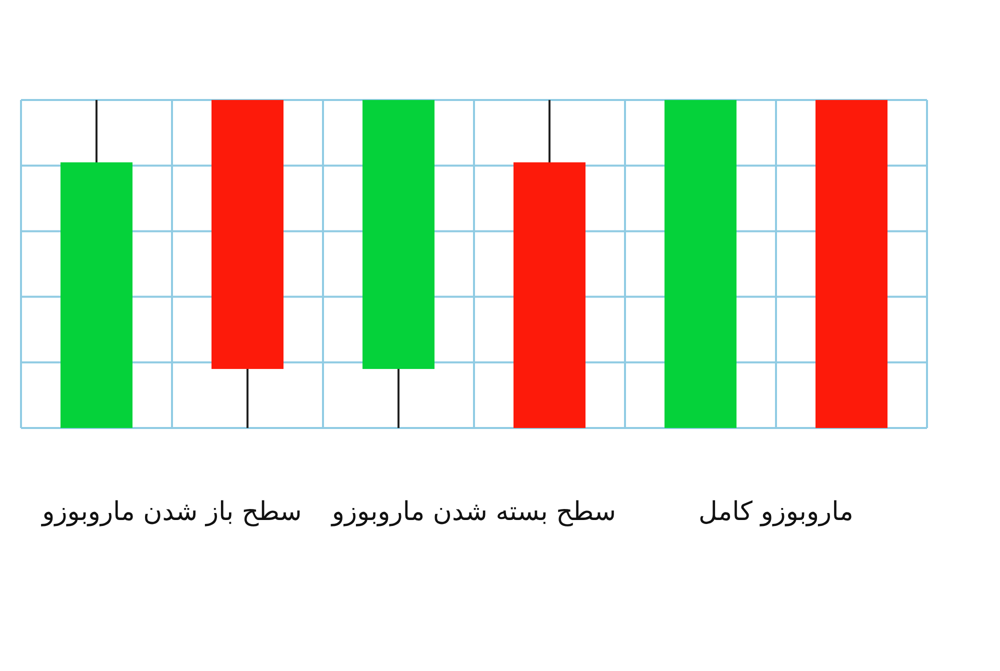  What do you see at coordinates (473, 512) in the screenshot?
I see `text: سطح بسته شدن ماروبوزو` at bounding box center [473, 512].